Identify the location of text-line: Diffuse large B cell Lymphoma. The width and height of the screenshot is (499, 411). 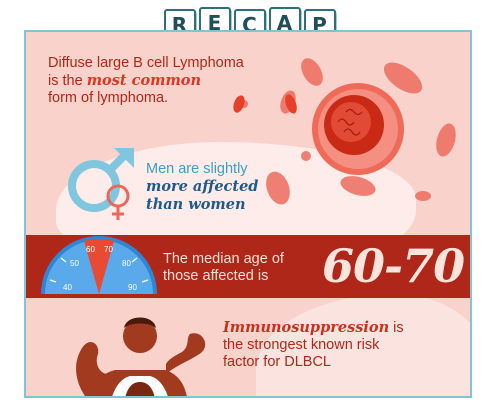
(146, 63).